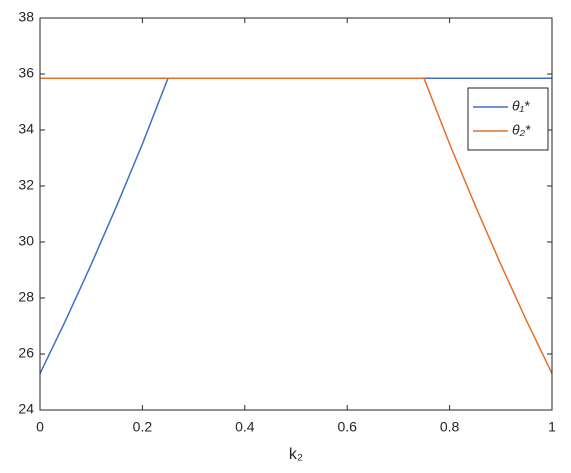 The width and height of the screenshot is (571, 473). I want to click on x-tick-label: 0.8, so click(450, 427).